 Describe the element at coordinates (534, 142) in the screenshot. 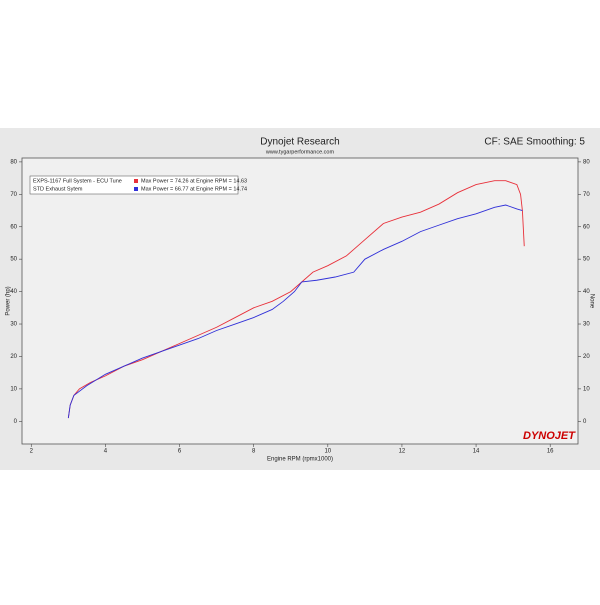

I see `settings-label: CF: SAE Smoothing: 5` at that location.